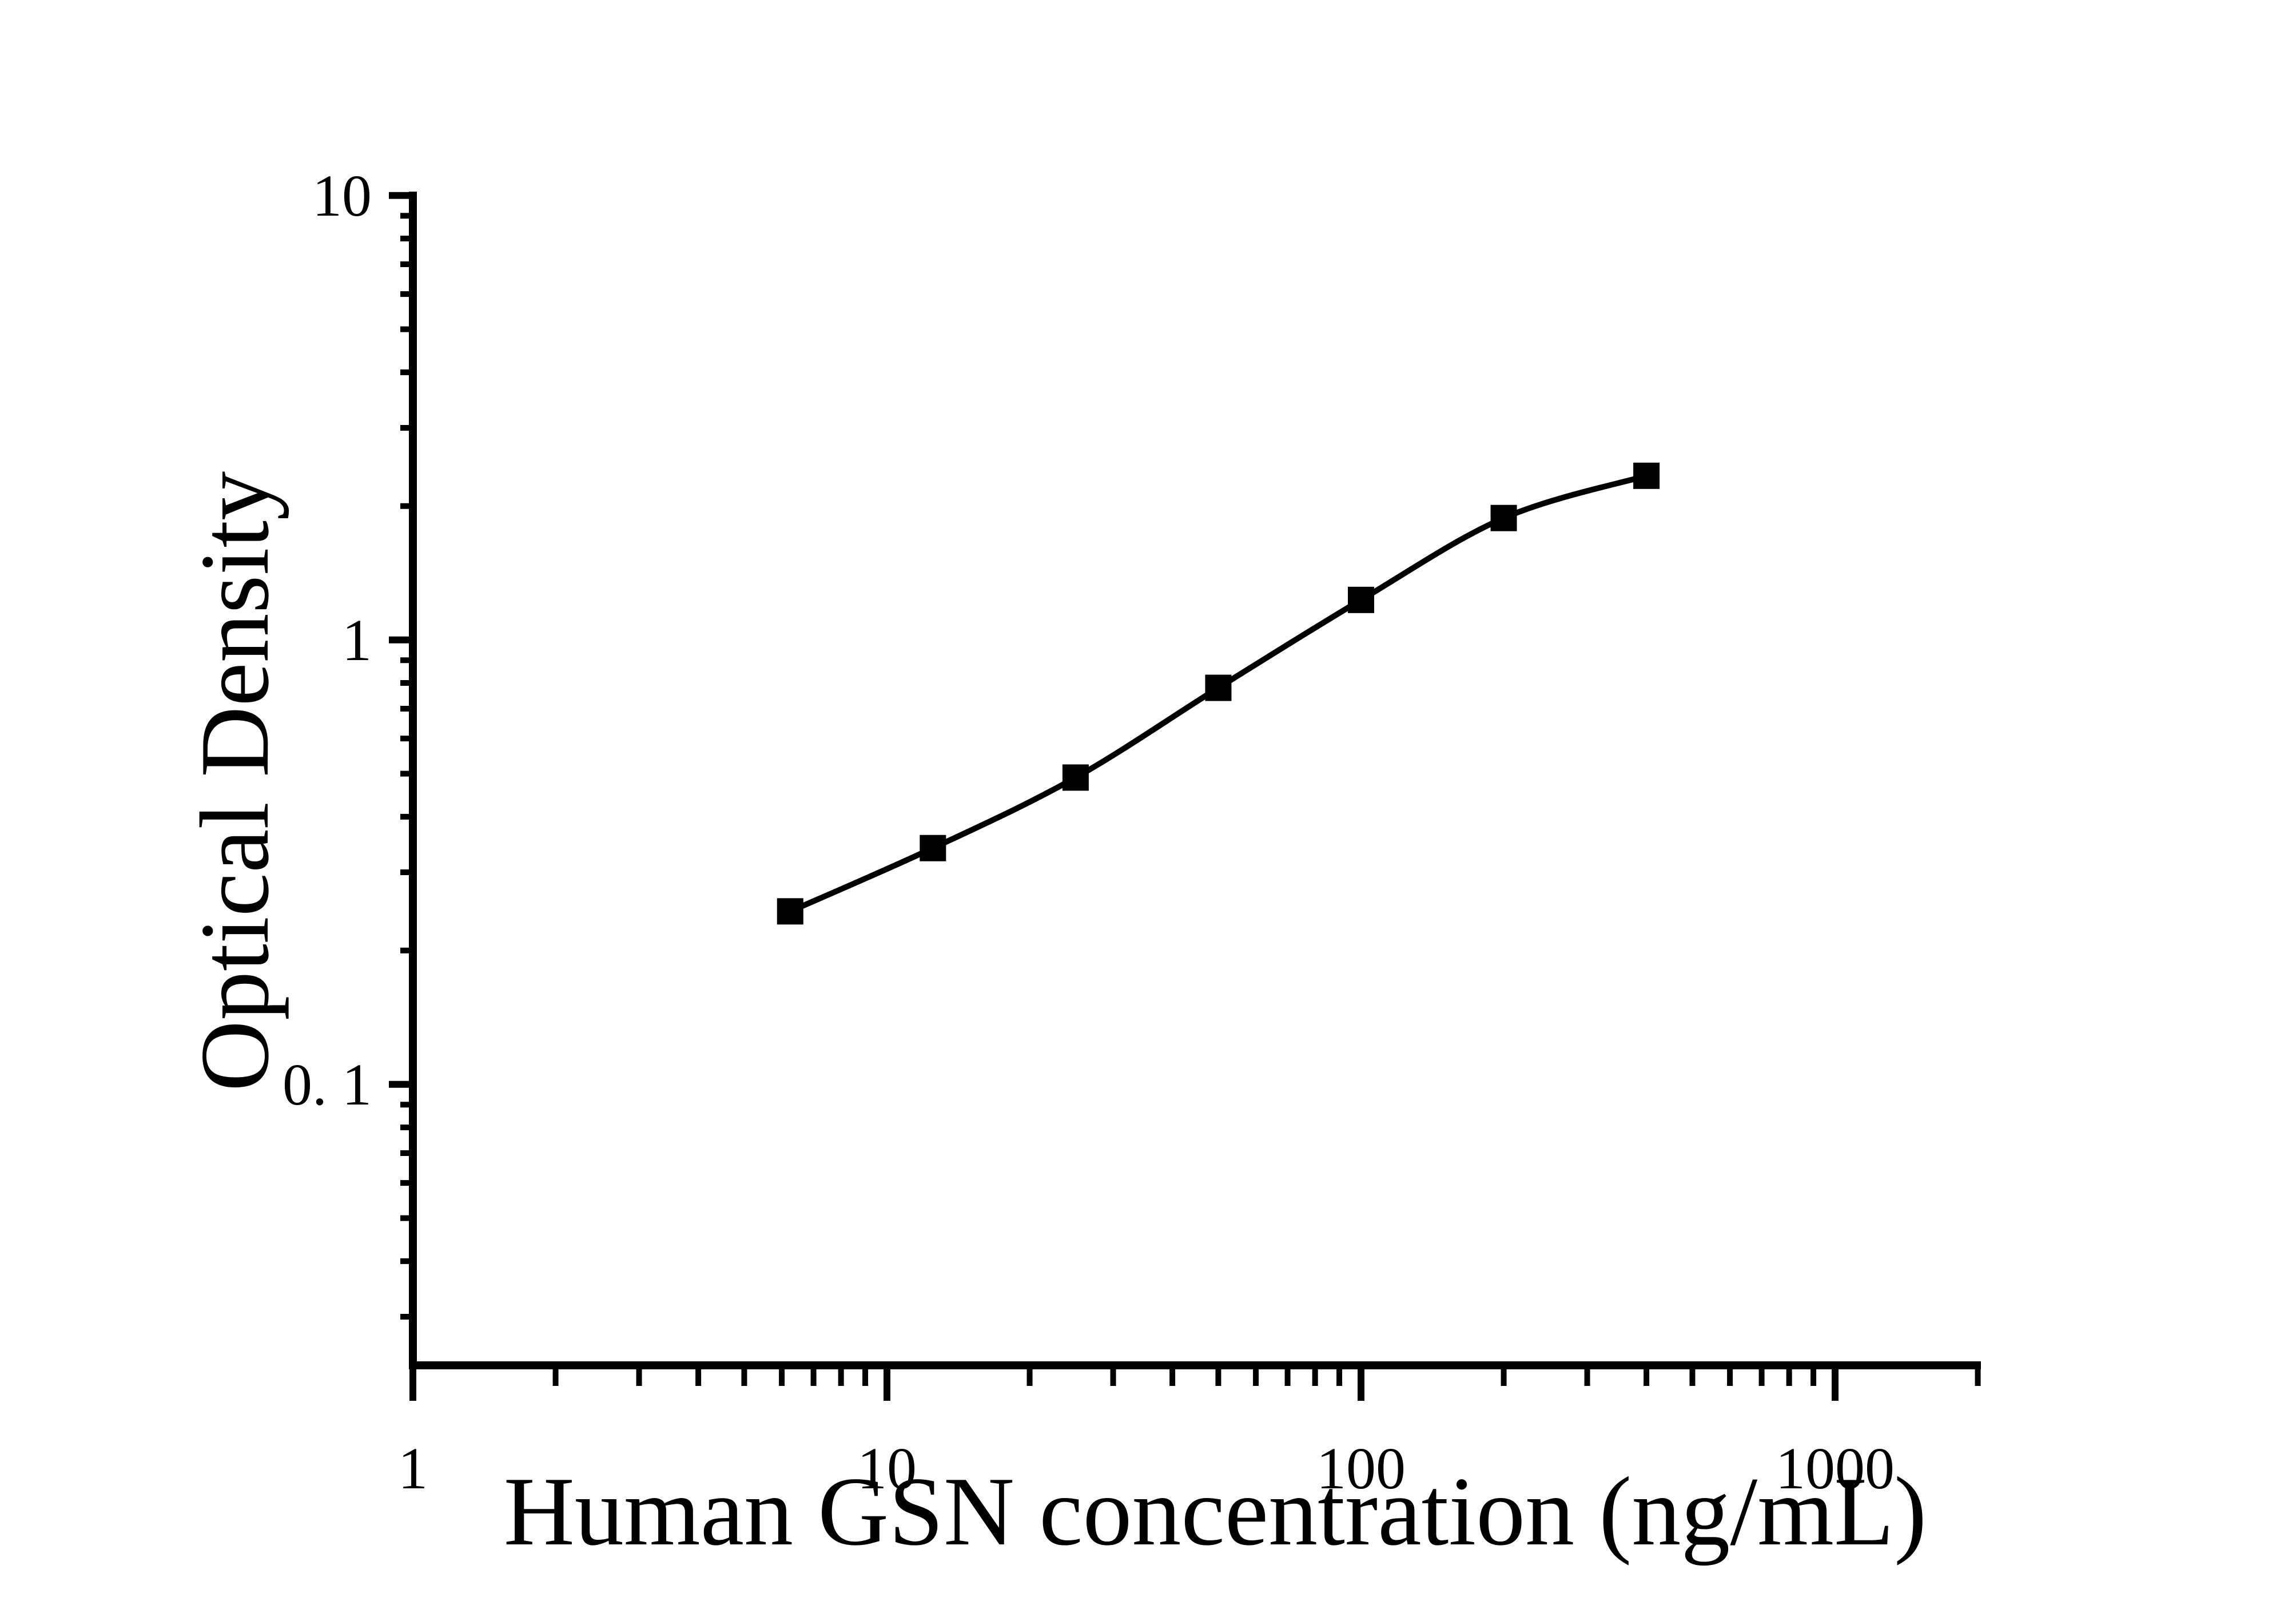 The width and height of the screenshot is (2296, 1605). What do you see at coordinates (1215, 1511) in the screenshot?
I see `x-axis-title: Human GSN concentration (ng/mL)` at bounding box center [1215, 1511].